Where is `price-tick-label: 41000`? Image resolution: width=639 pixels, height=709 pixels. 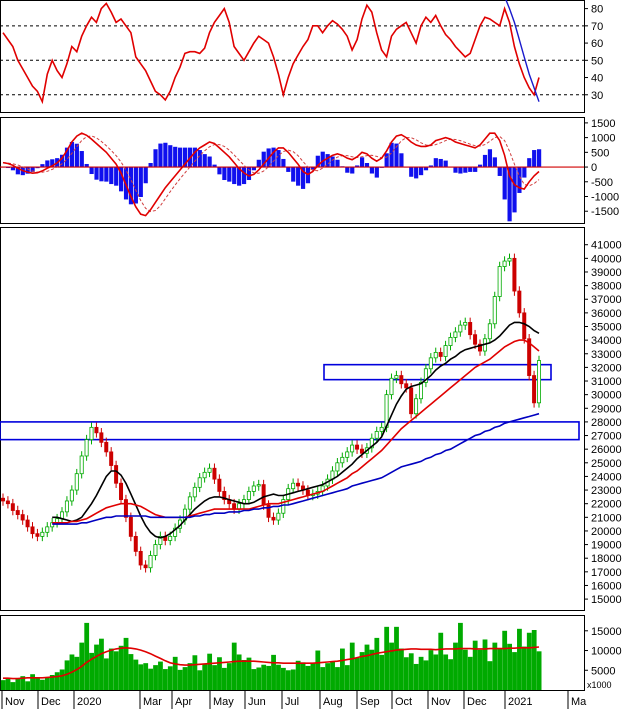 price-tick-label: 41000 is located at coordinates (606, 246).